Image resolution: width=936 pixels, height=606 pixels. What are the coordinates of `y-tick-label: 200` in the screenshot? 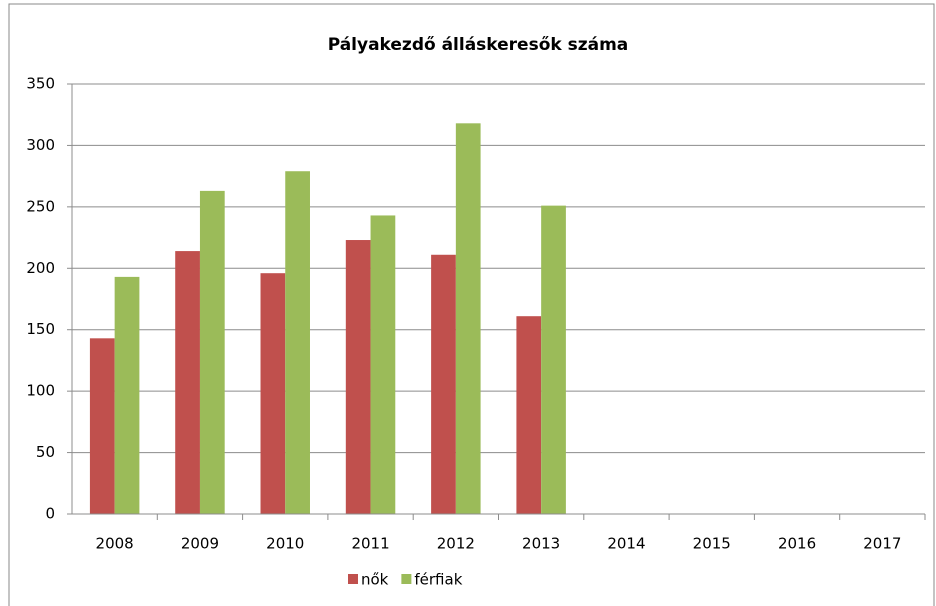 It's located at (40, 268).